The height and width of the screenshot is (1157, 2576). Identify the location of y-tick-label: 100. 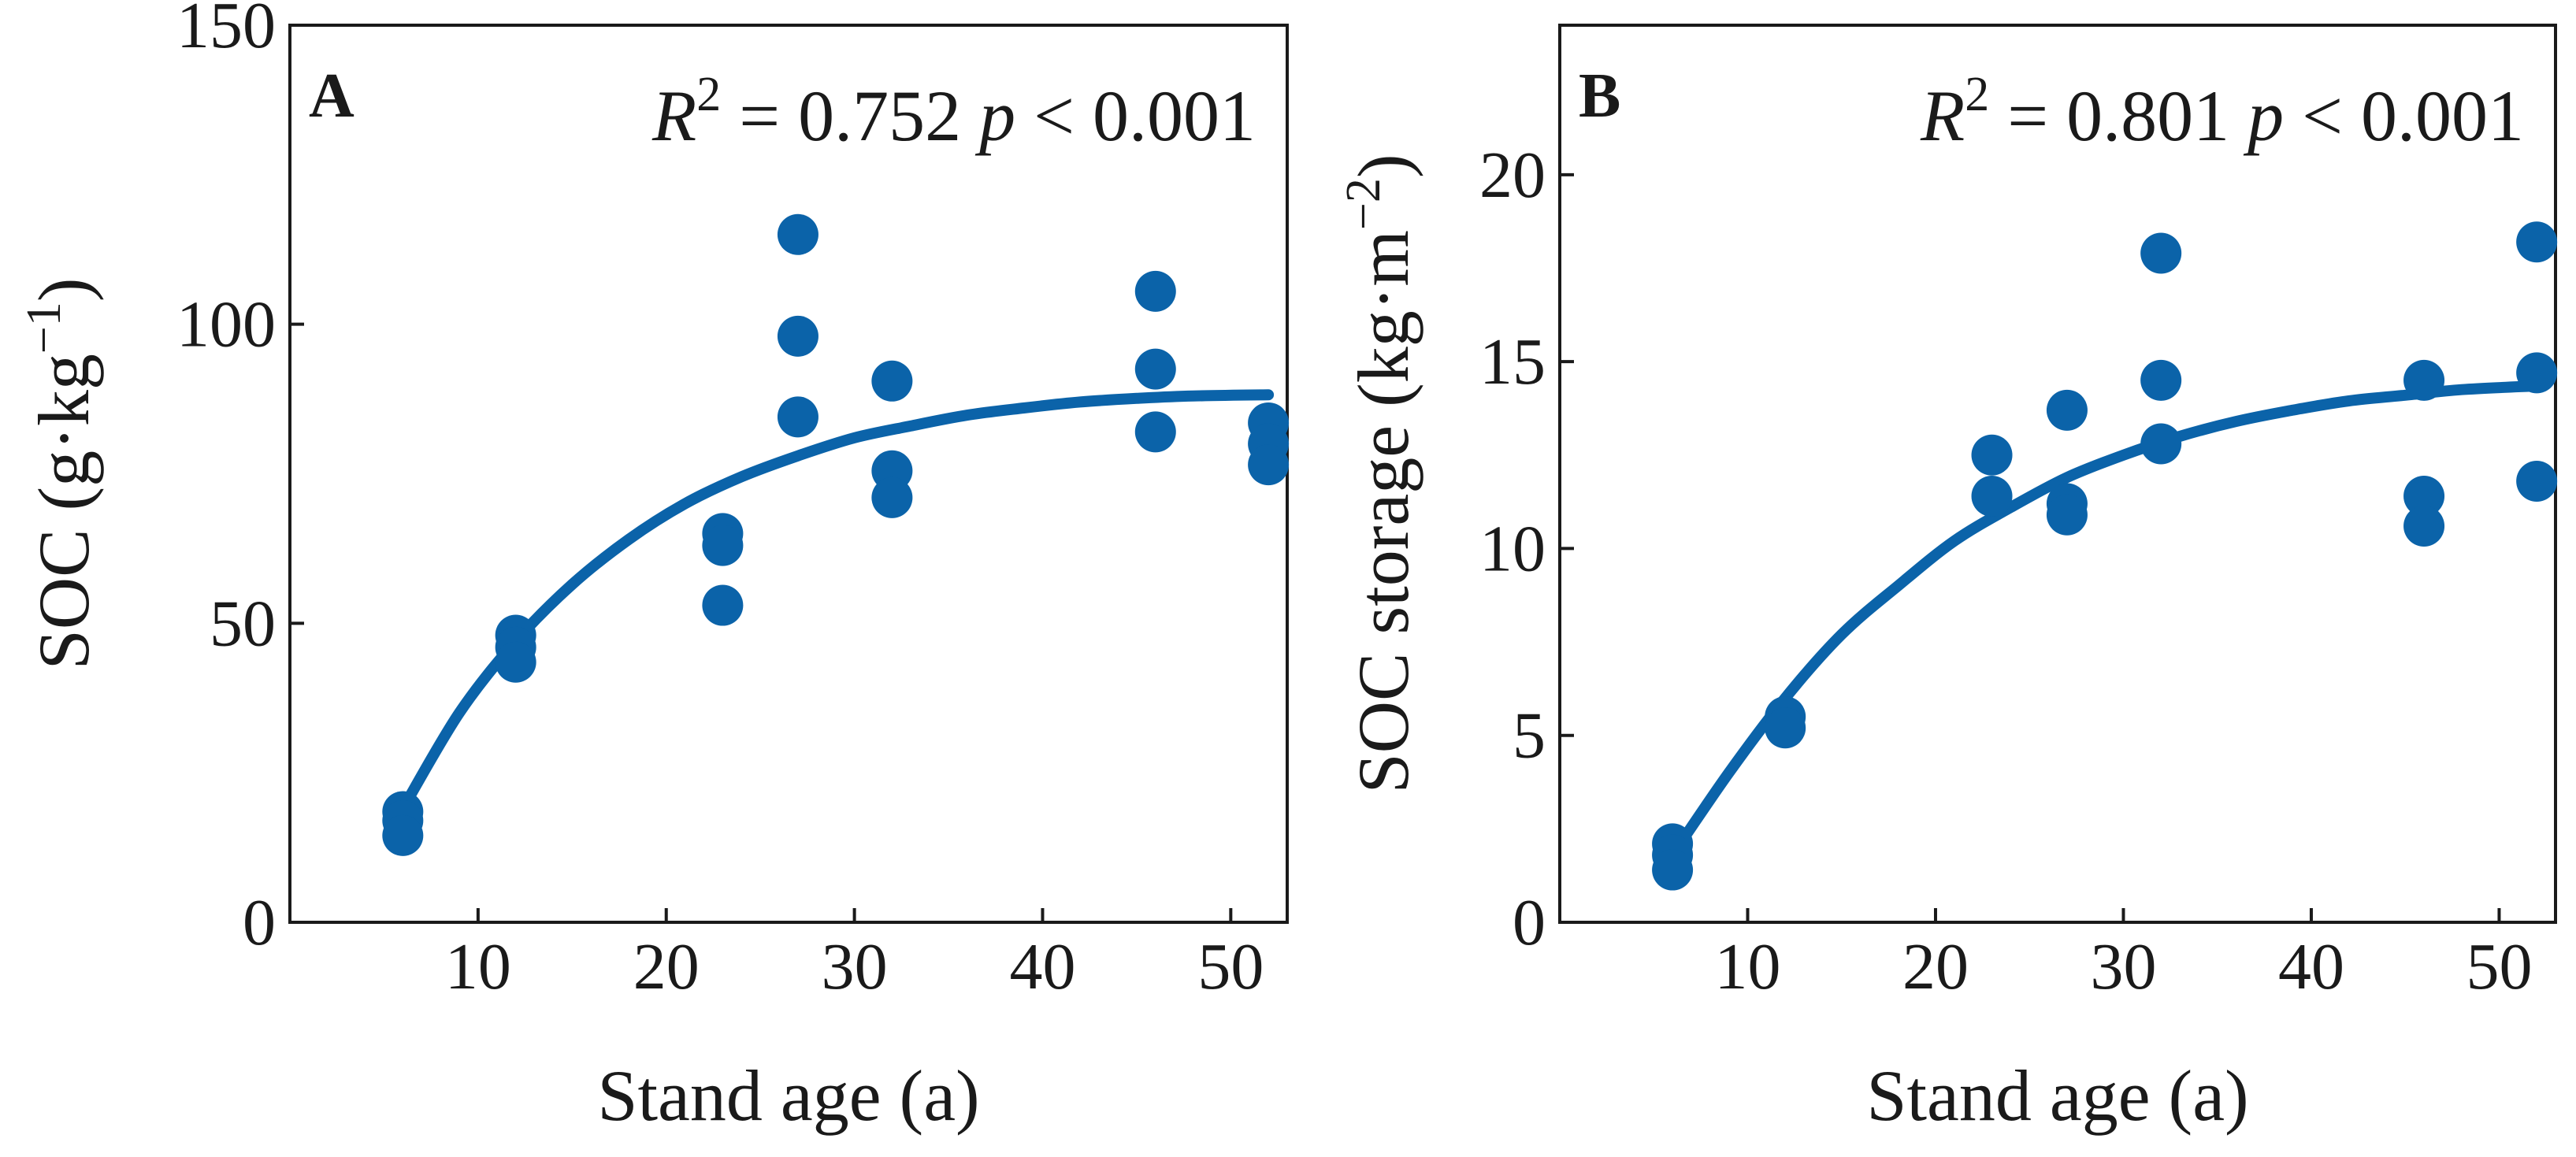
(226, 325).